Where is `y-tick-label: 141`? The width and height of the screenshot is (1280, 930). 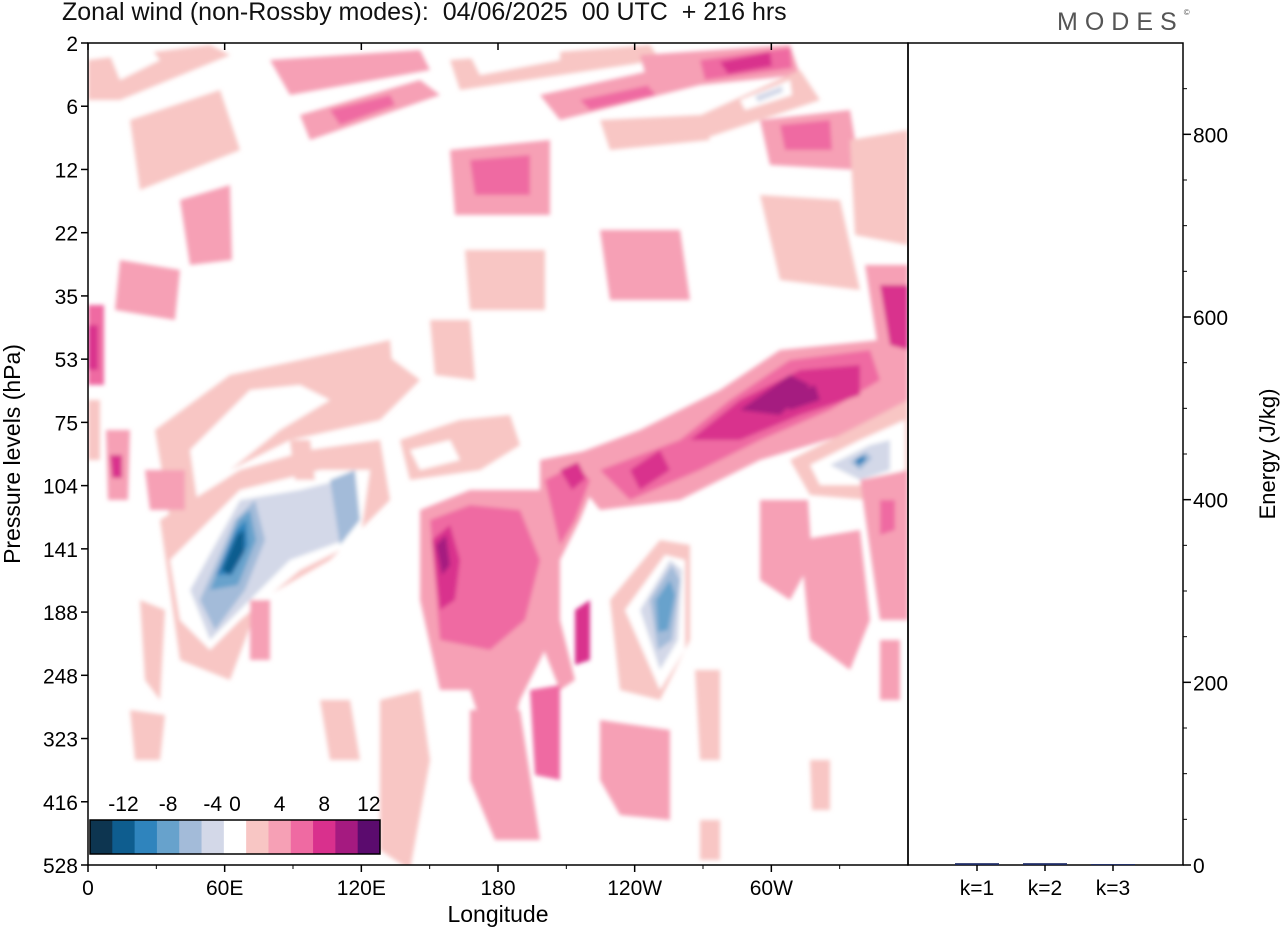
y-tick-label: 141 is located at coordinates (60, 550).